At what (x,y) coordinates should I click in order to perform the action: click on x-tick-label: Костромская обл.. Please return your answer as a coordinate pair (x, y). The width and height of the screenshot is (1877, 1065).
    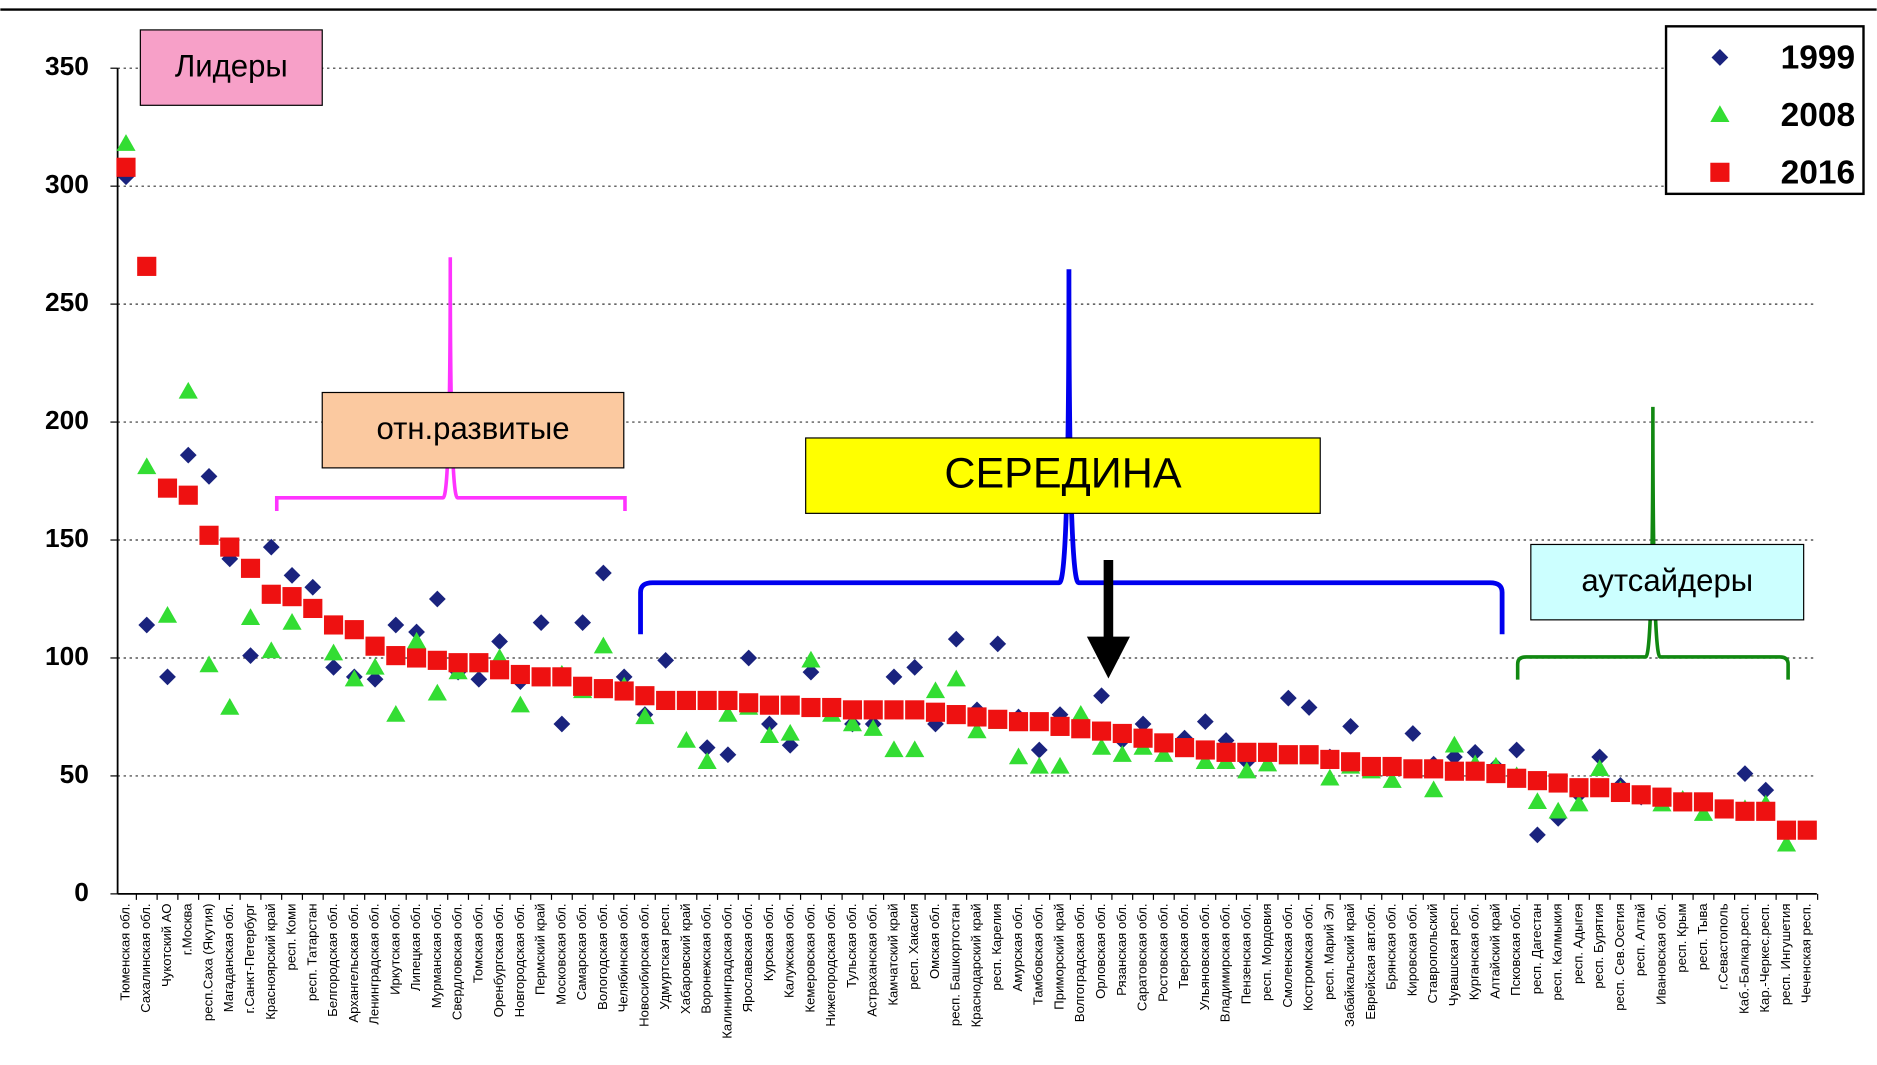
    Looking at the image, I should click on (1308, 957).